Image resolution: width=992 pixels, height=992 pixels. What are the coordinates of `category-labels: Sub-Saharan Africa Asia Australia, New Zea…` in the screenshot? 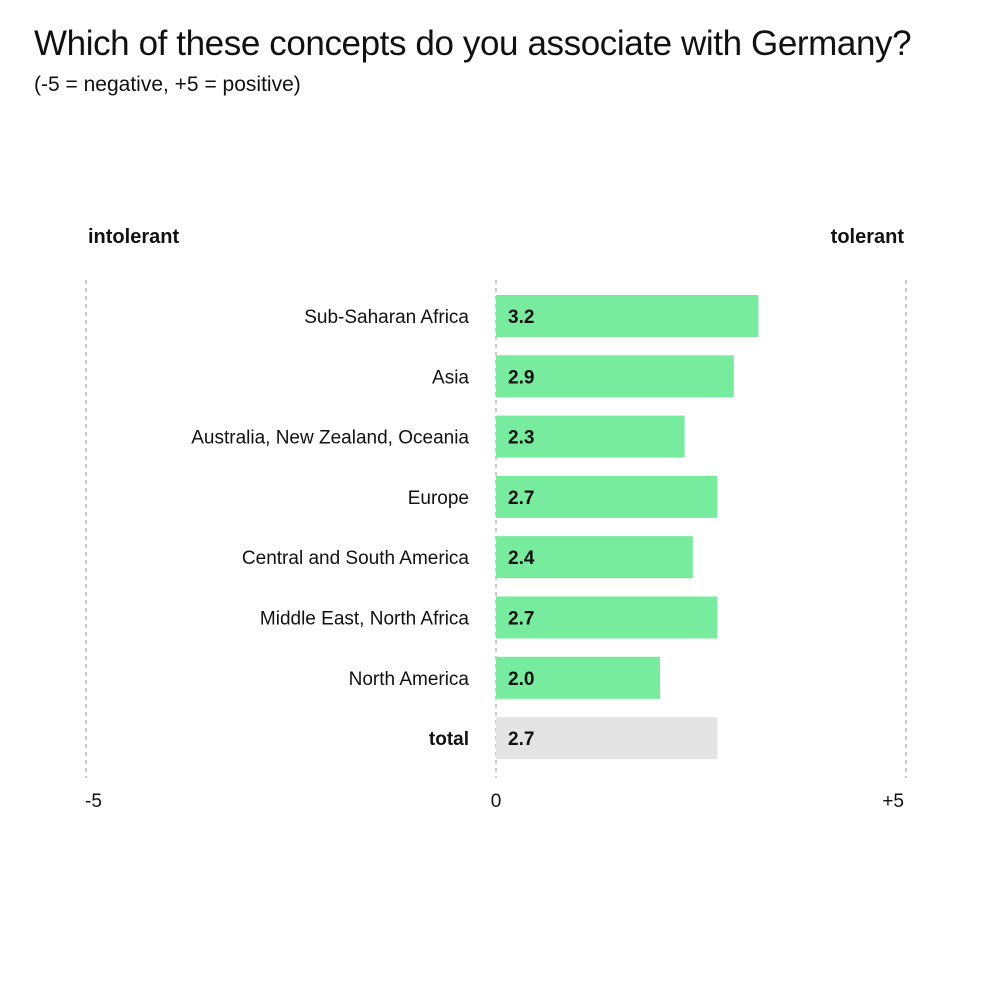 It's located at (330, 528).